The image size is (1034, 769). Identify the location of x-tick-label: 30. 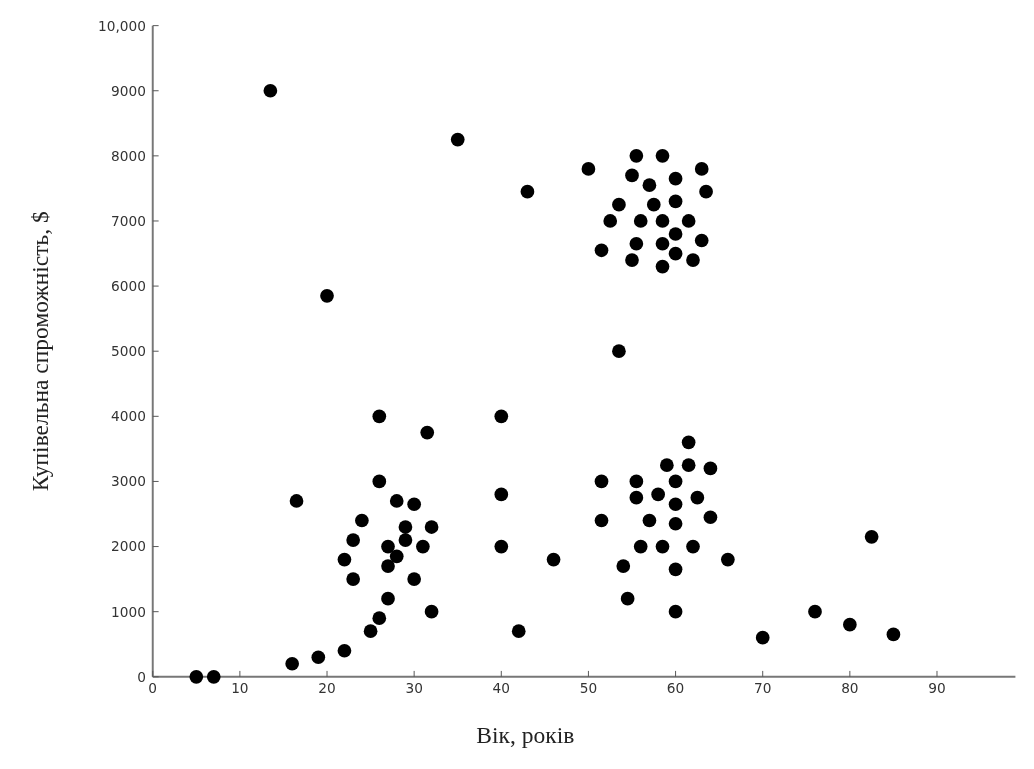
(414, 688).